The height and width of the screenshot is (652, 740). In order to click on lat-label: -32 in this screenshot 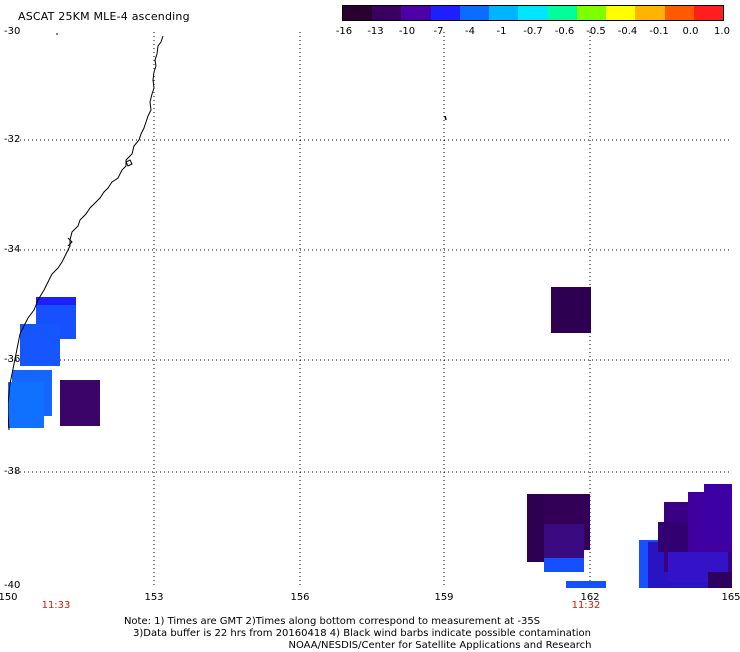, I will do `click(12, 139)`.